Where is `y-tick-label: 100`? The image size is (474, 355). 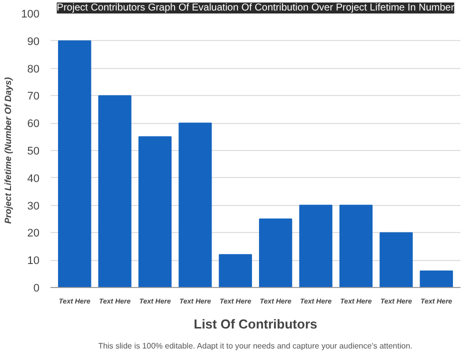 y-tick-label: 100 is located at coordinates (30, 14).